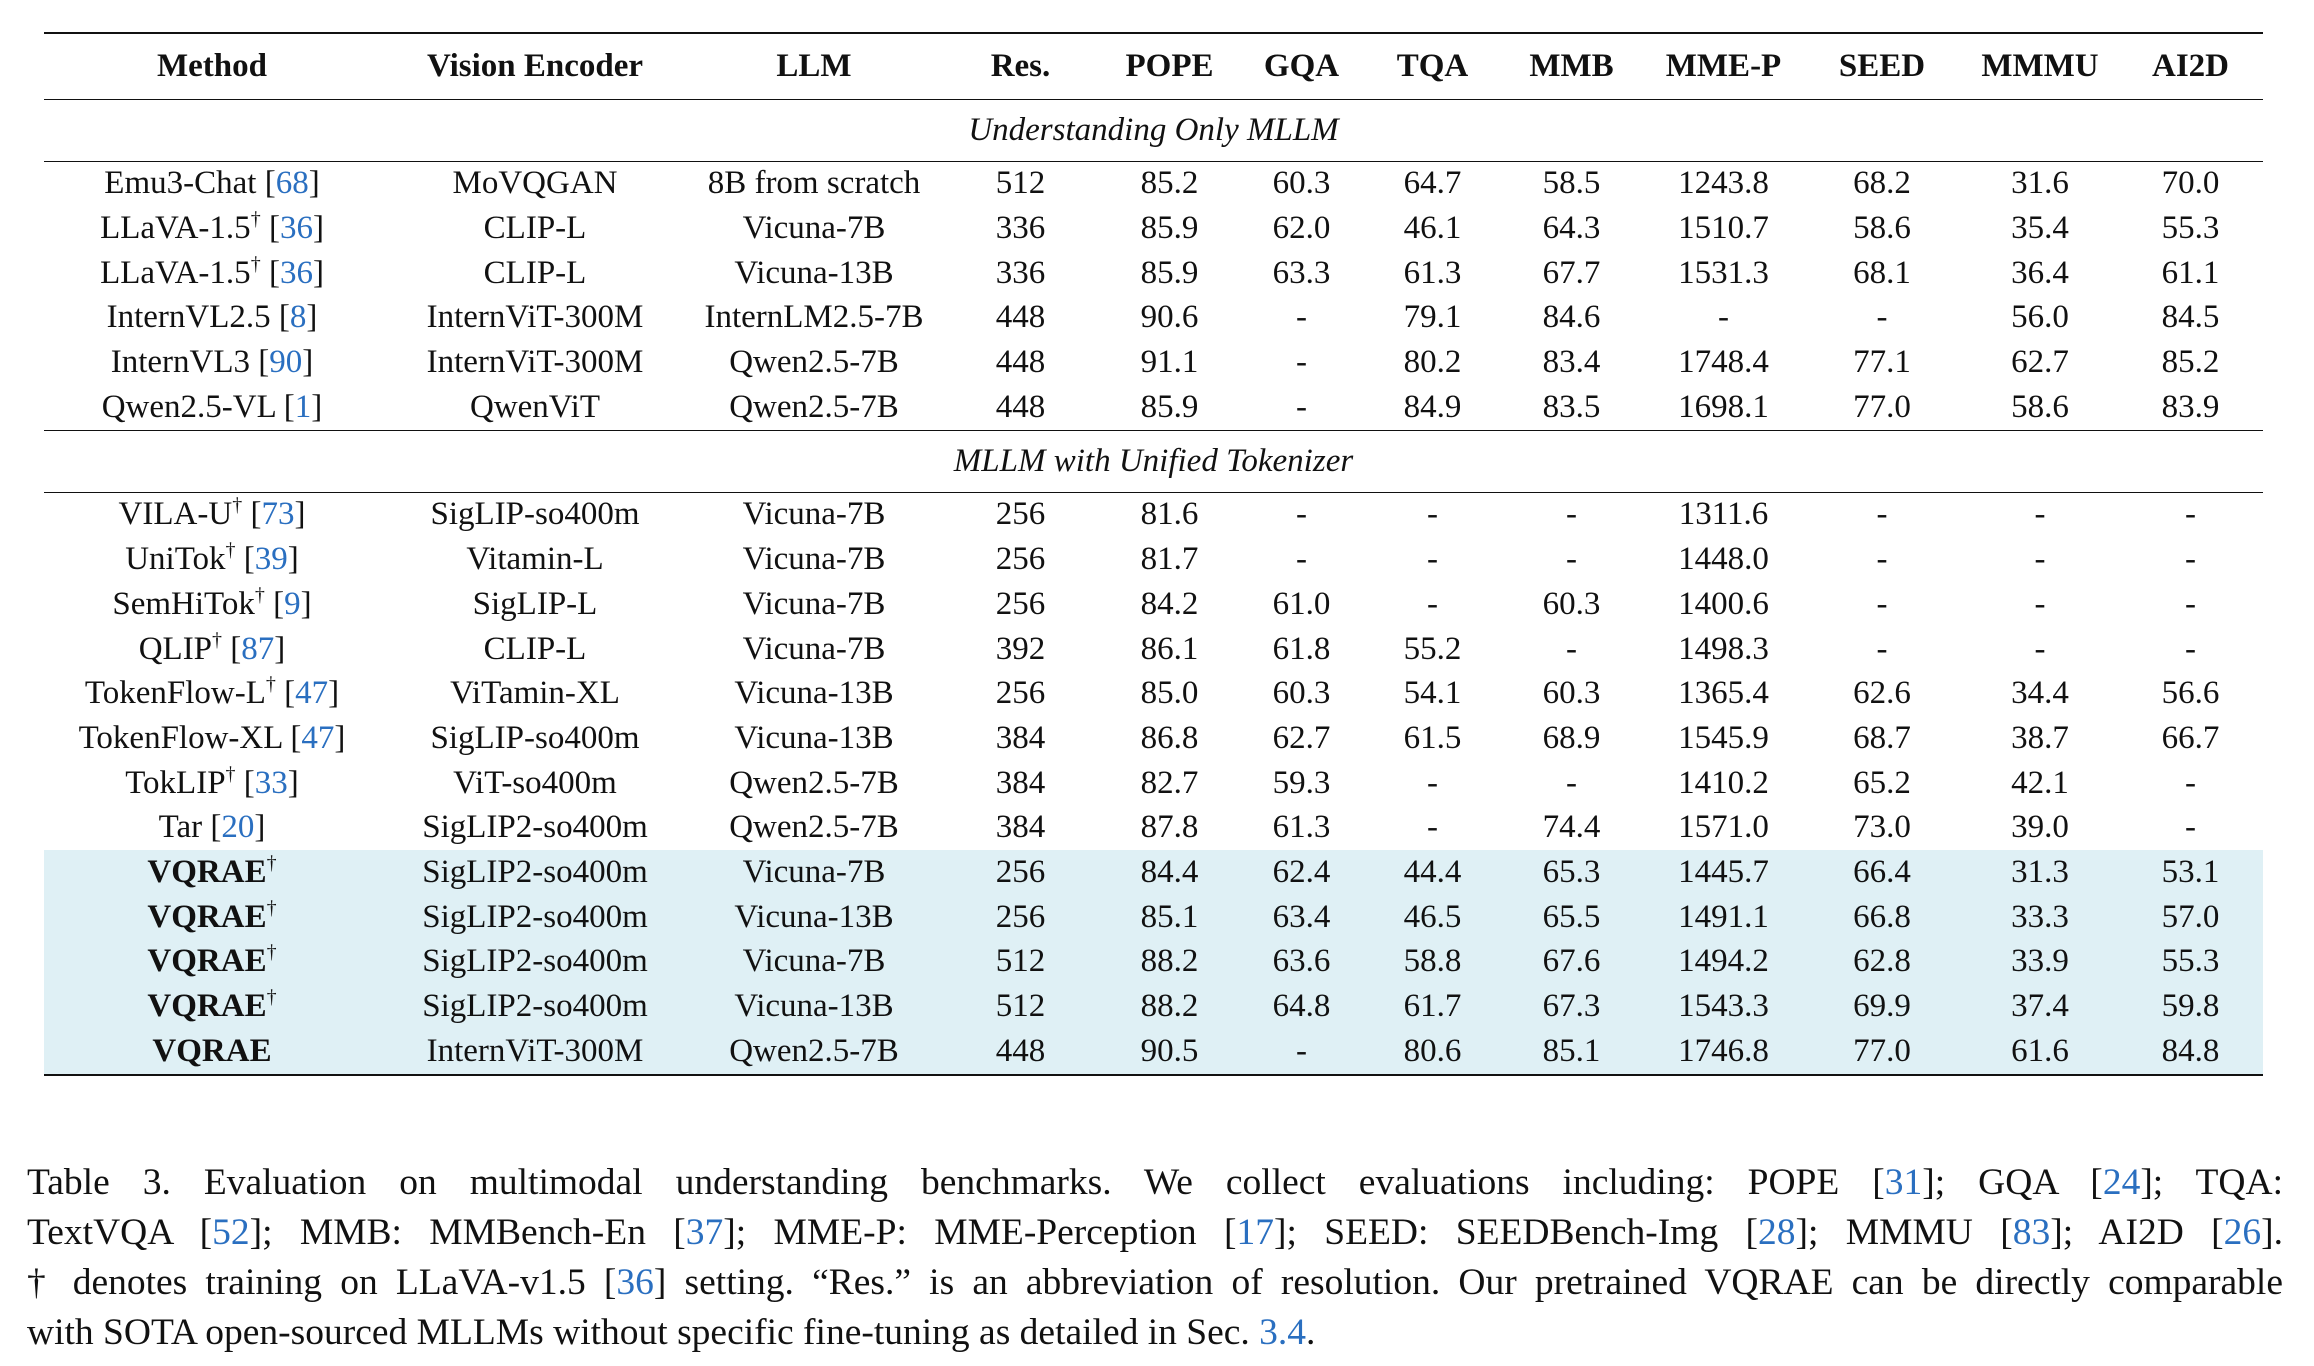 This screenshot has height=1366, width=2314. I want to click on cell-seed: 62.6, so click(1882, 693).